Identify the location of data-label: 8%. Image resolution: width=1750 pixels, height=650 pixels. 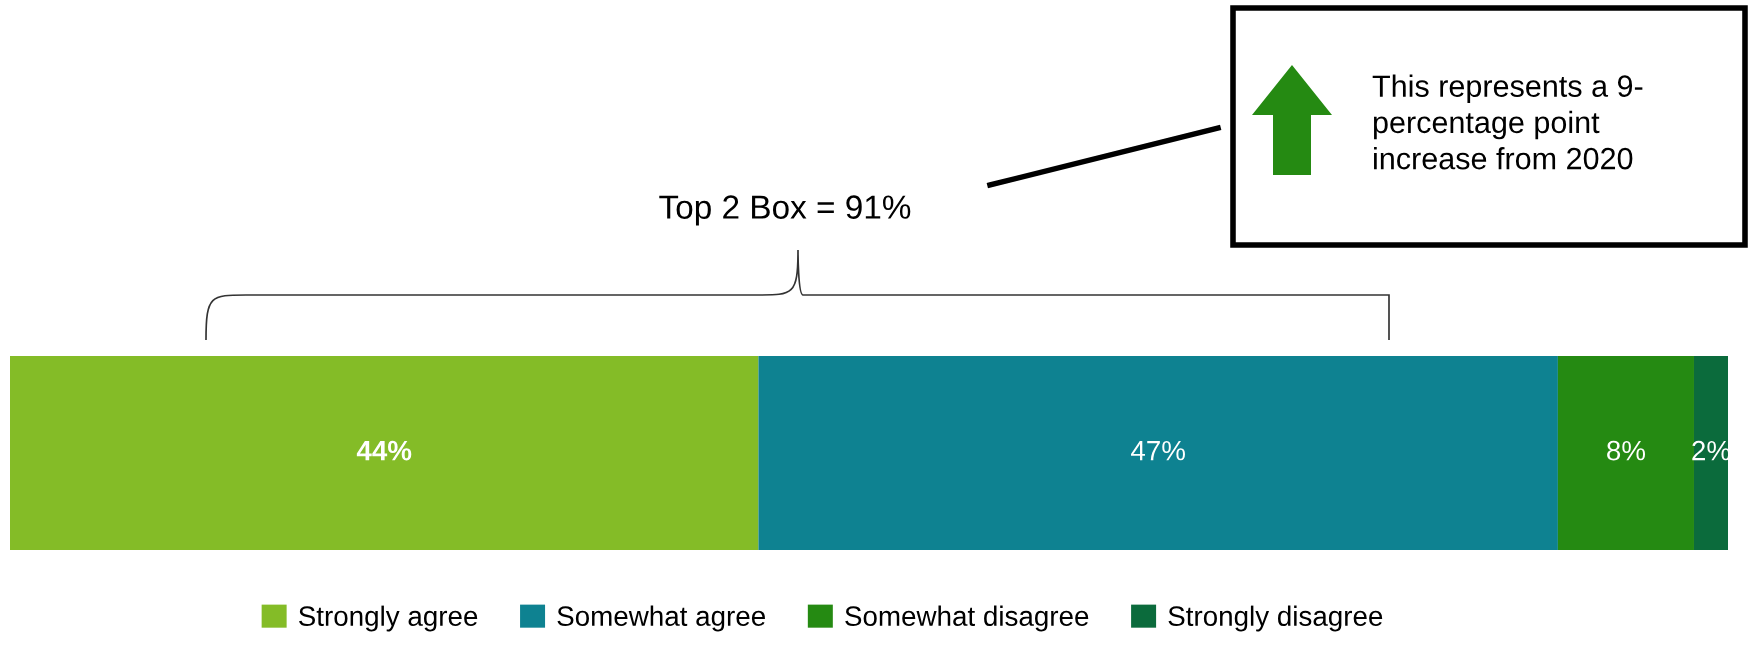
(1626, 450).